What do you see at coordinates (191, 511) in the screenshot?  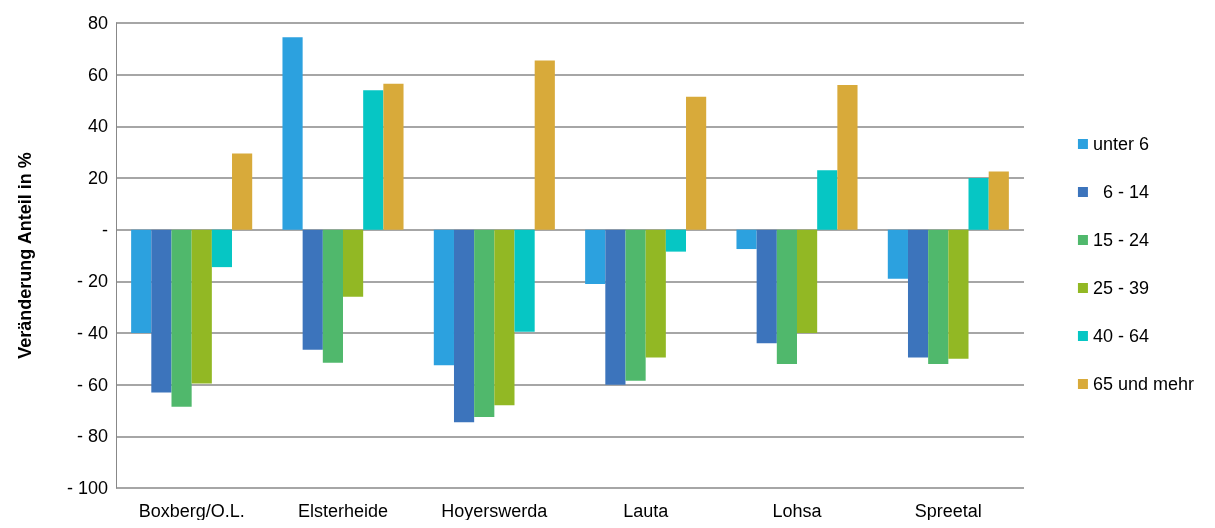 I see `x-tick-label: Boxberg/O.L.` at bounding box center [191, 511].